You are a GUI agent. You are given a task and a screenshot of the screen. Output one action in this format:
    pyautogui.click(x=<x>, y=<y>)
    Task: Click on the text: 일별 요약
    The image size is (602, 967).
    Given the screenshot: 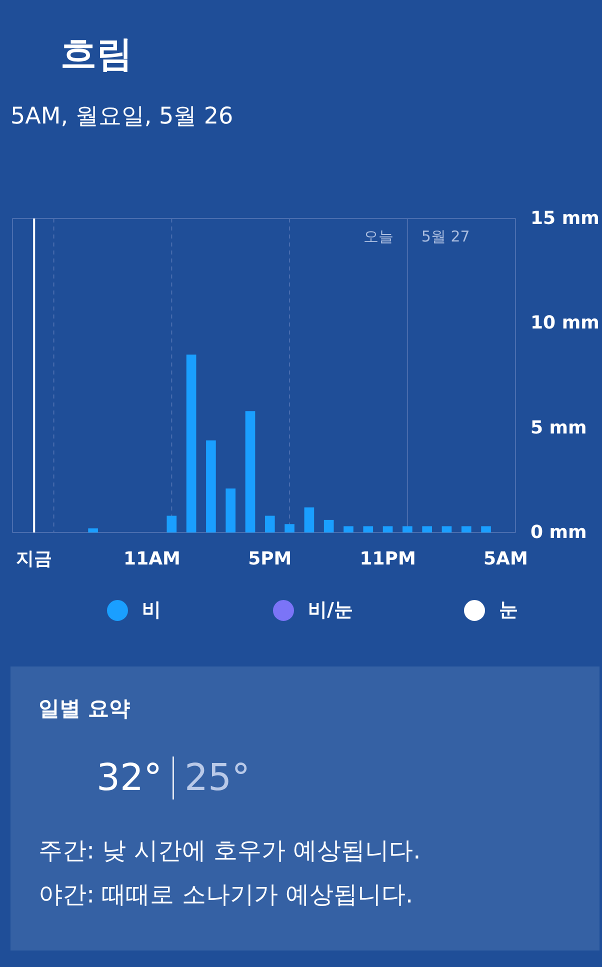 What is the action you would take?
    pyautogui.click(x=84, y=708)
    